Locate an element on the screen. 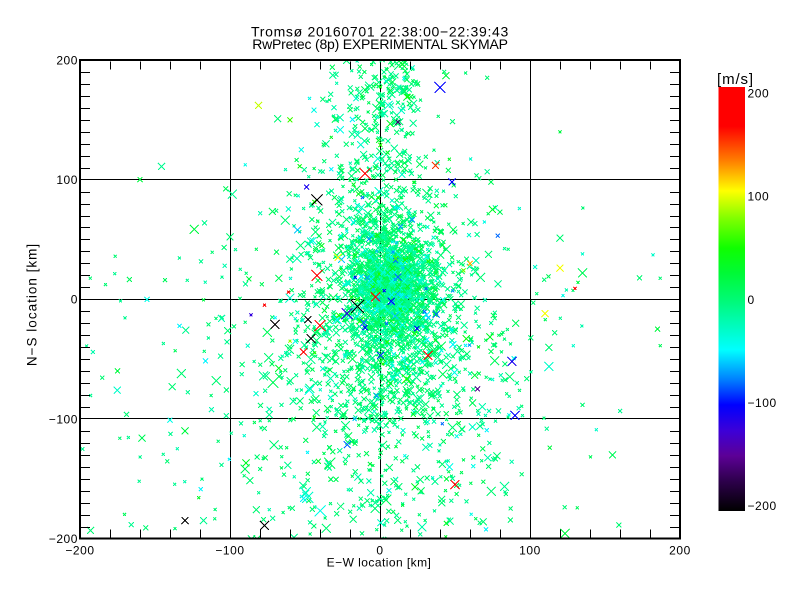 This screenshot has width=800, height=600. svg-text:RwPretec (8p) EXPERIMENTAL SKY: RwPretec (8p) EXPERIMENTAL SKYMAP is located at coordinates (380, 44).